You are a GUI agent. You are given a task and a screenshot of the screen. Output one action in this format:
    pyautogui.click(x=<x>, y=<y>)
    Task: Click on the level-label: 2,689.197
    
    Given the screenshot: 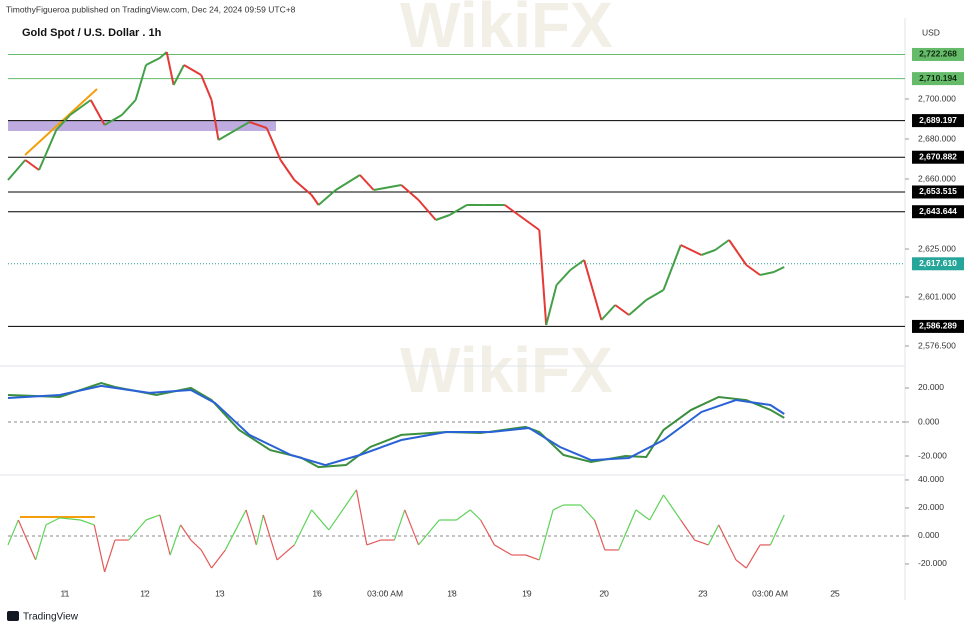 What is the action you would take?
    pyautogui.click(x=938, y=120)
    